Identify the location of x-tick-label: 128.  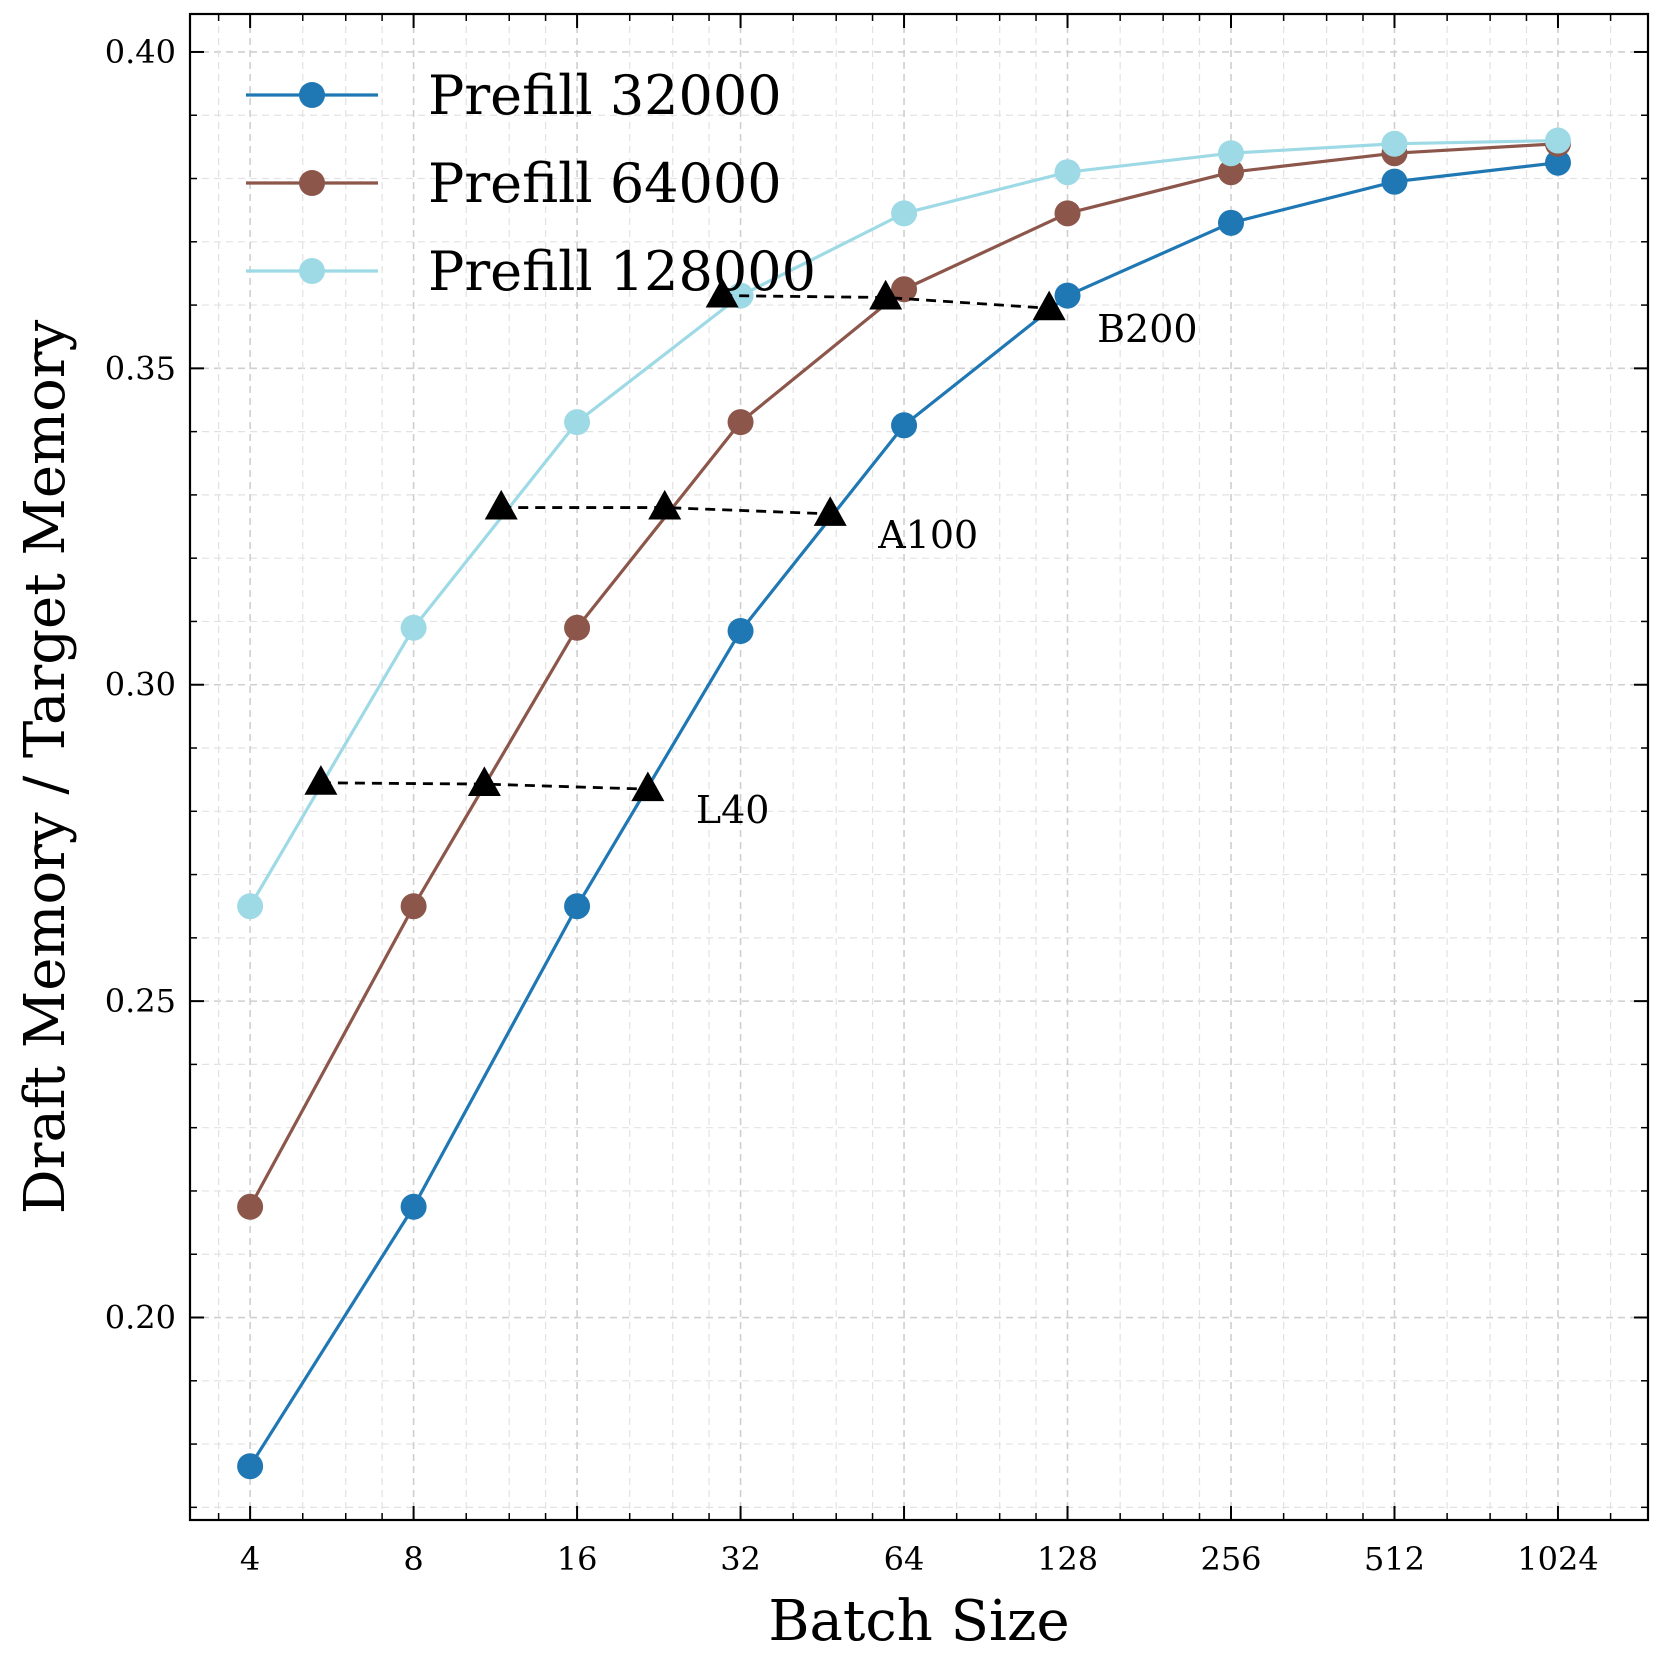
(1067, 1559).